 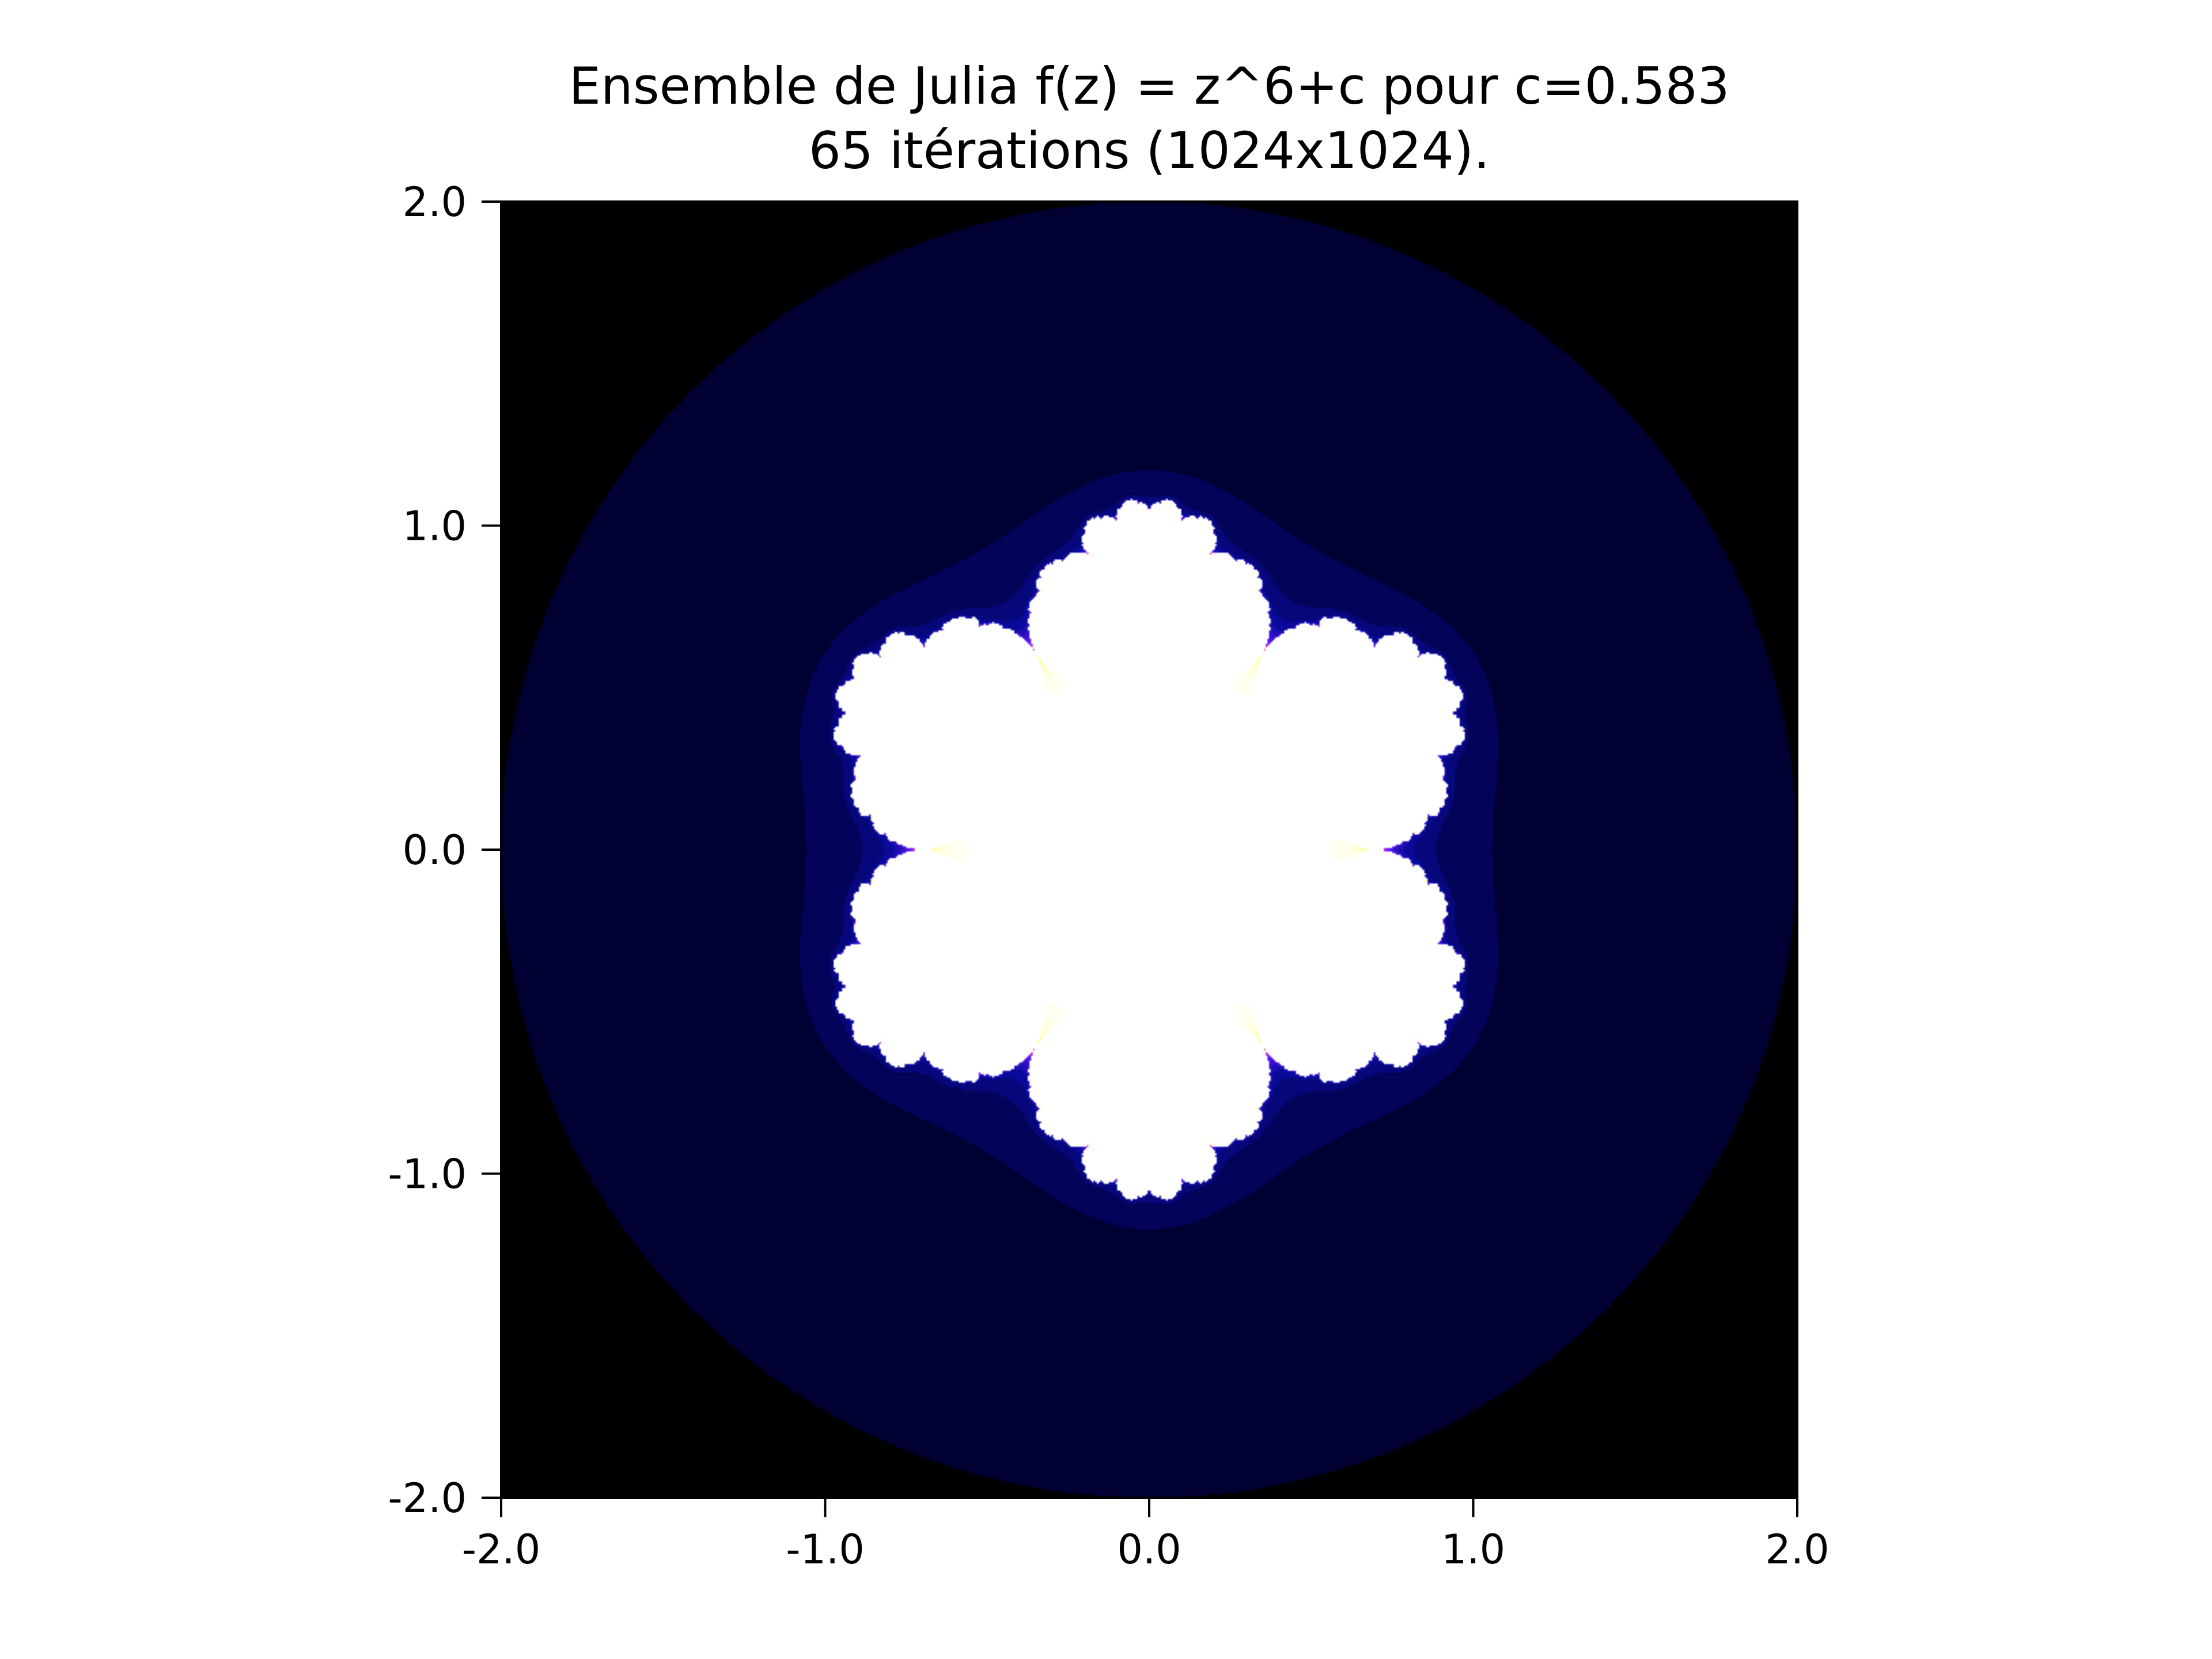 I want to click on x-tick-1: -1.0, so click(x=825, y=1535).